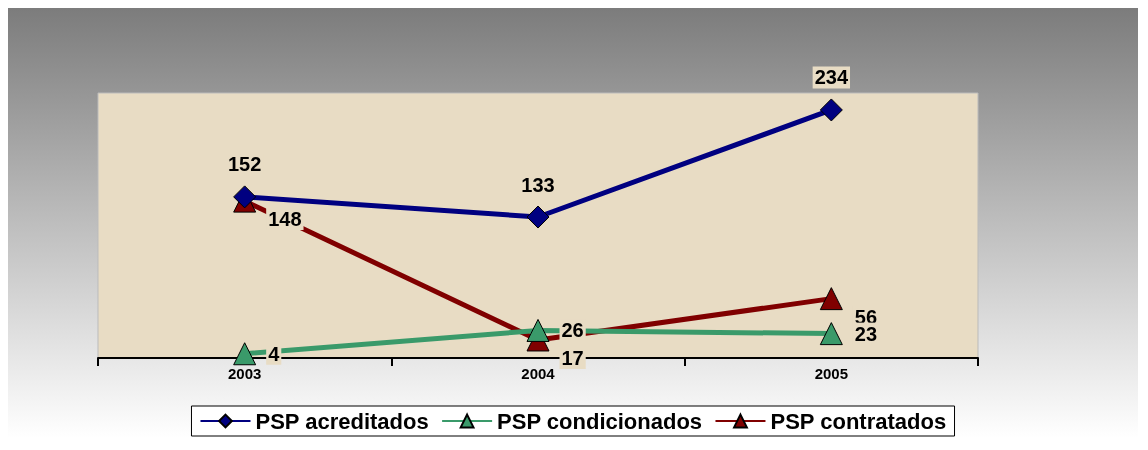  Describe the element at coordinates (858, 421) in the screenshot. I see `legend-label: PSP contratados` at that location.